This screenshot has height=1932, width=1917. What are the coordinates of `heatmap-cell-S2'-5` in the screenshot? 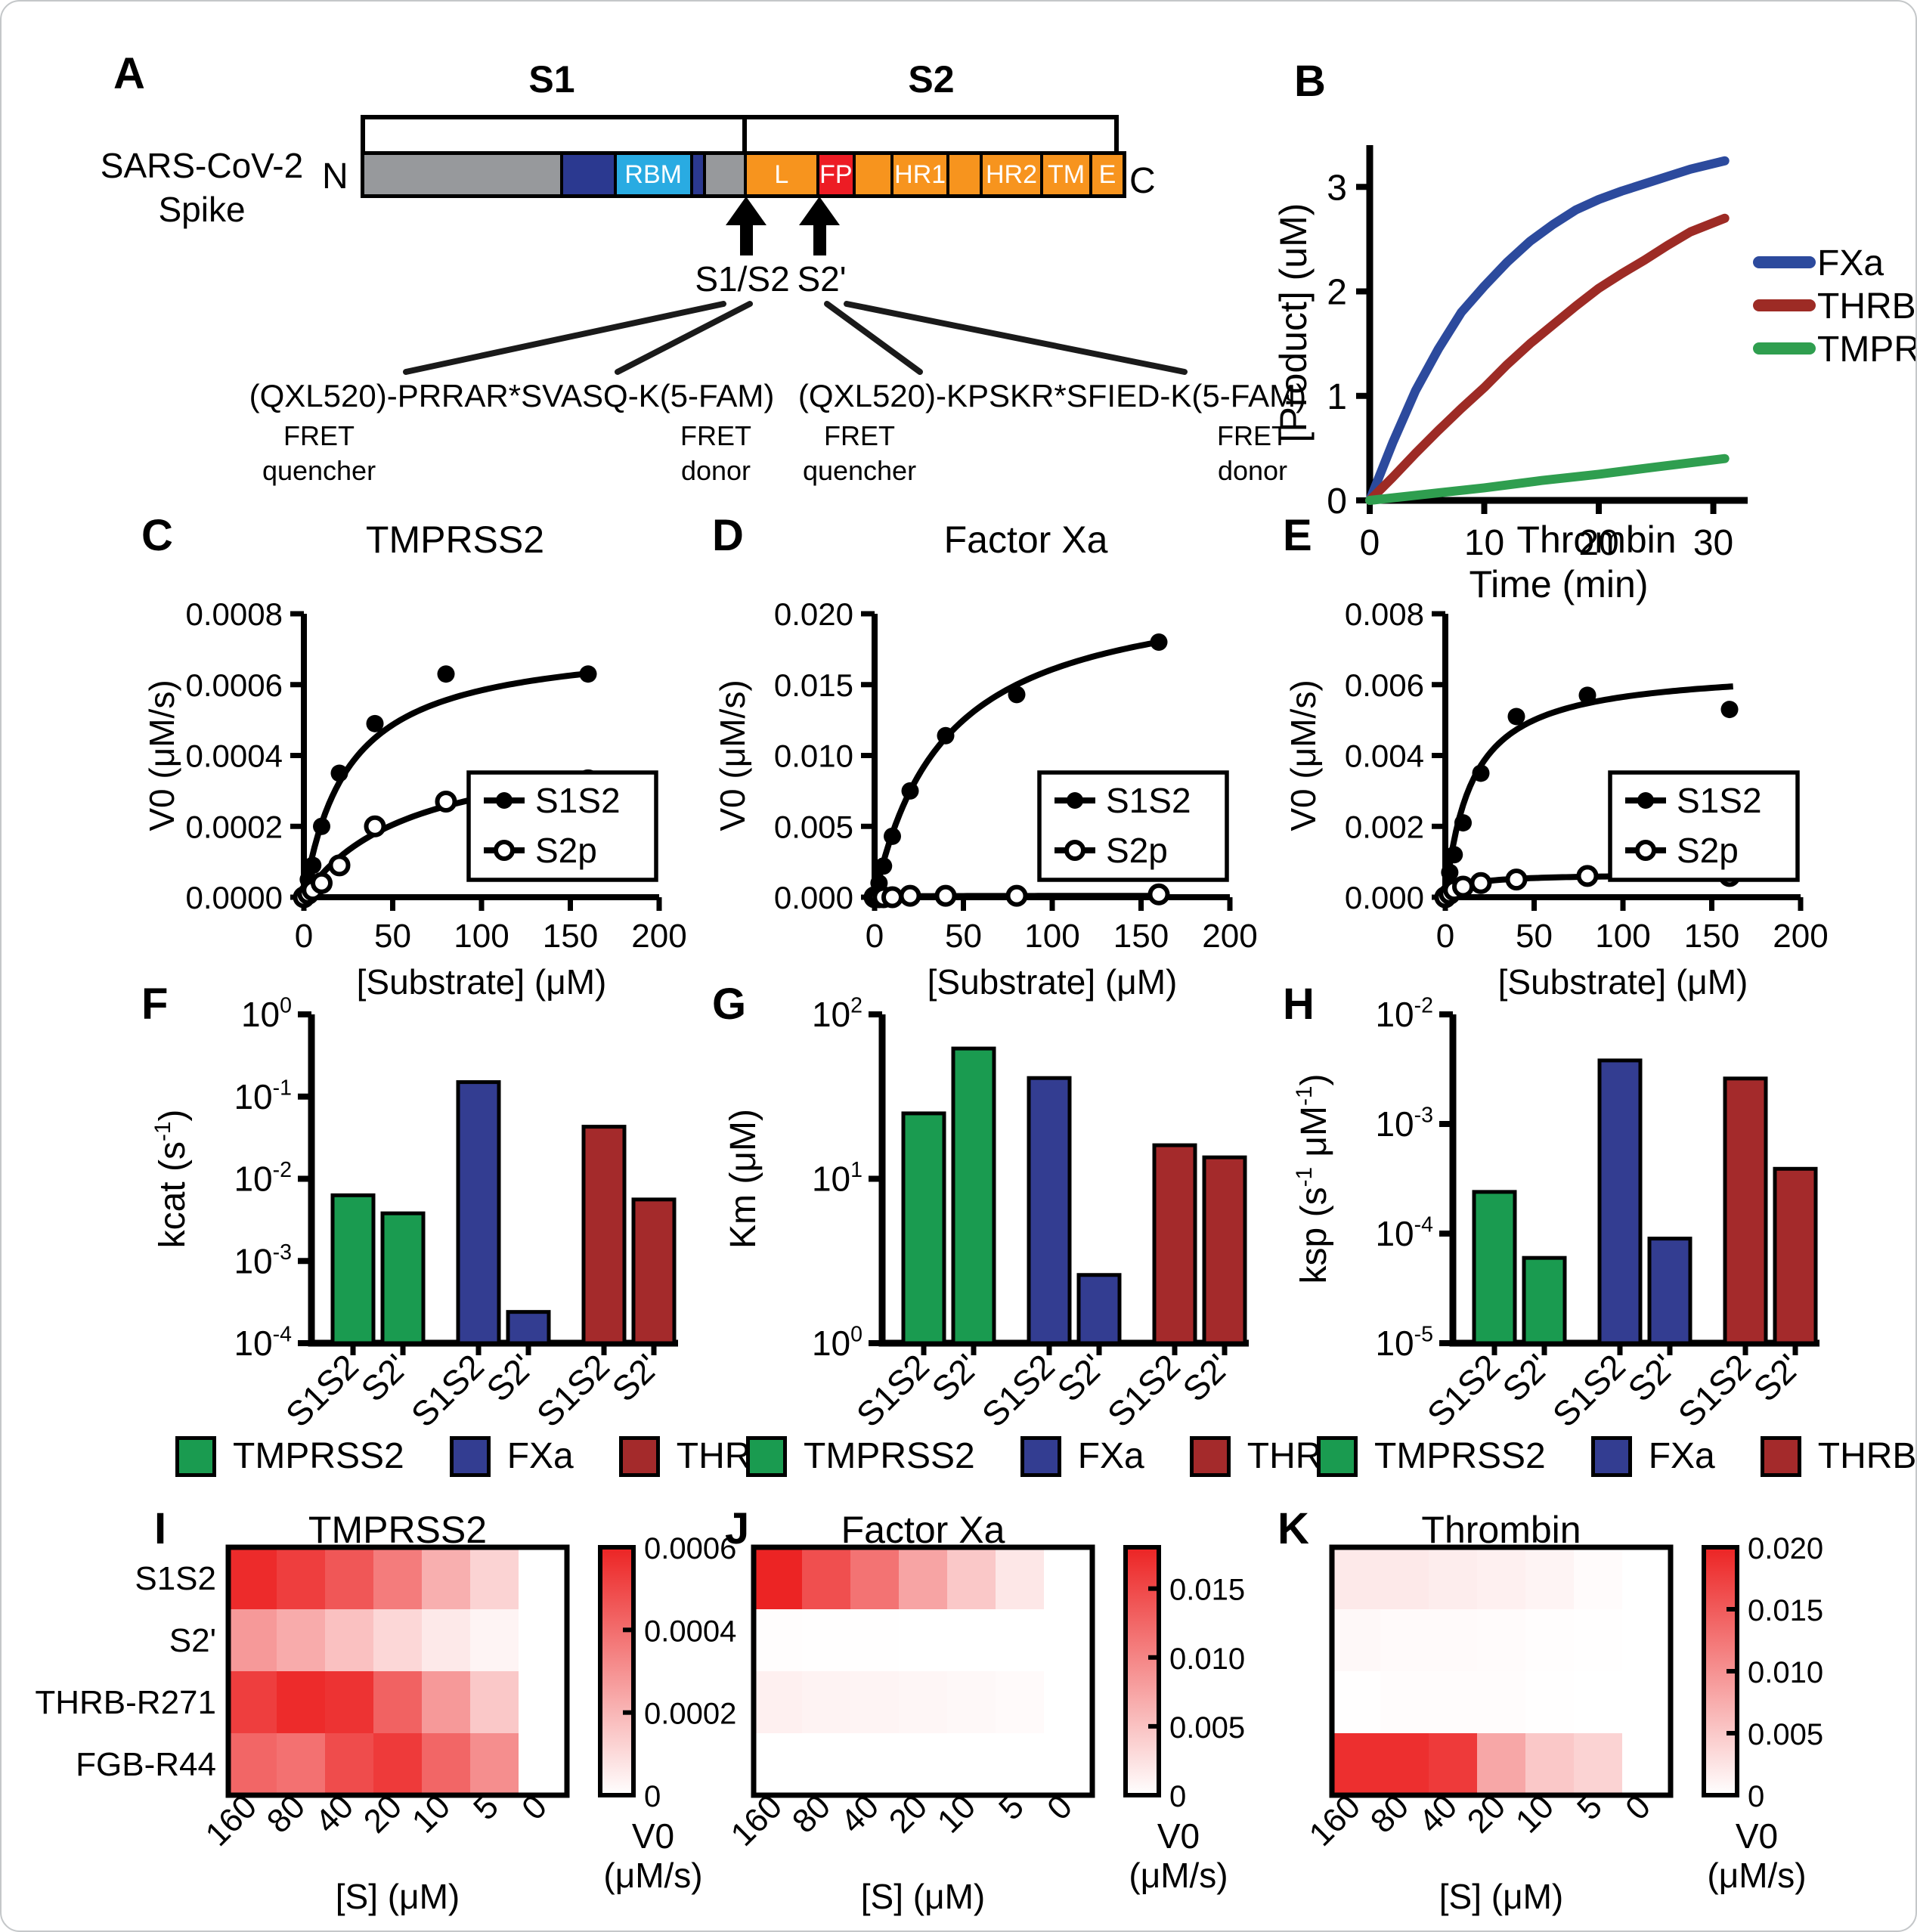 It's located at (494, 1640).